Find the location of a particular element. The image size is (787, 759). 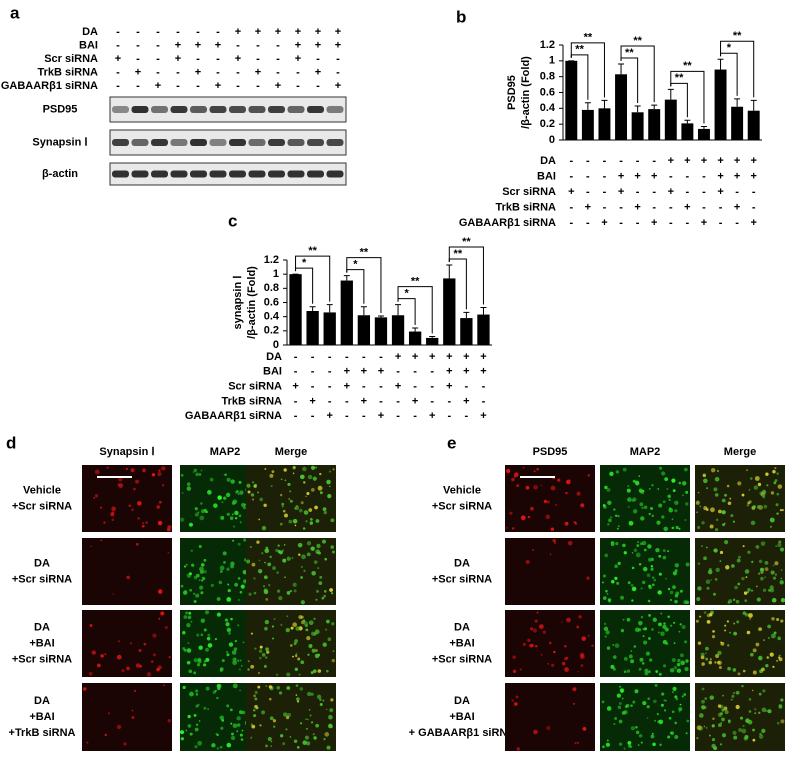

y-tick-label: 0 is located at coordinates (276, 345).